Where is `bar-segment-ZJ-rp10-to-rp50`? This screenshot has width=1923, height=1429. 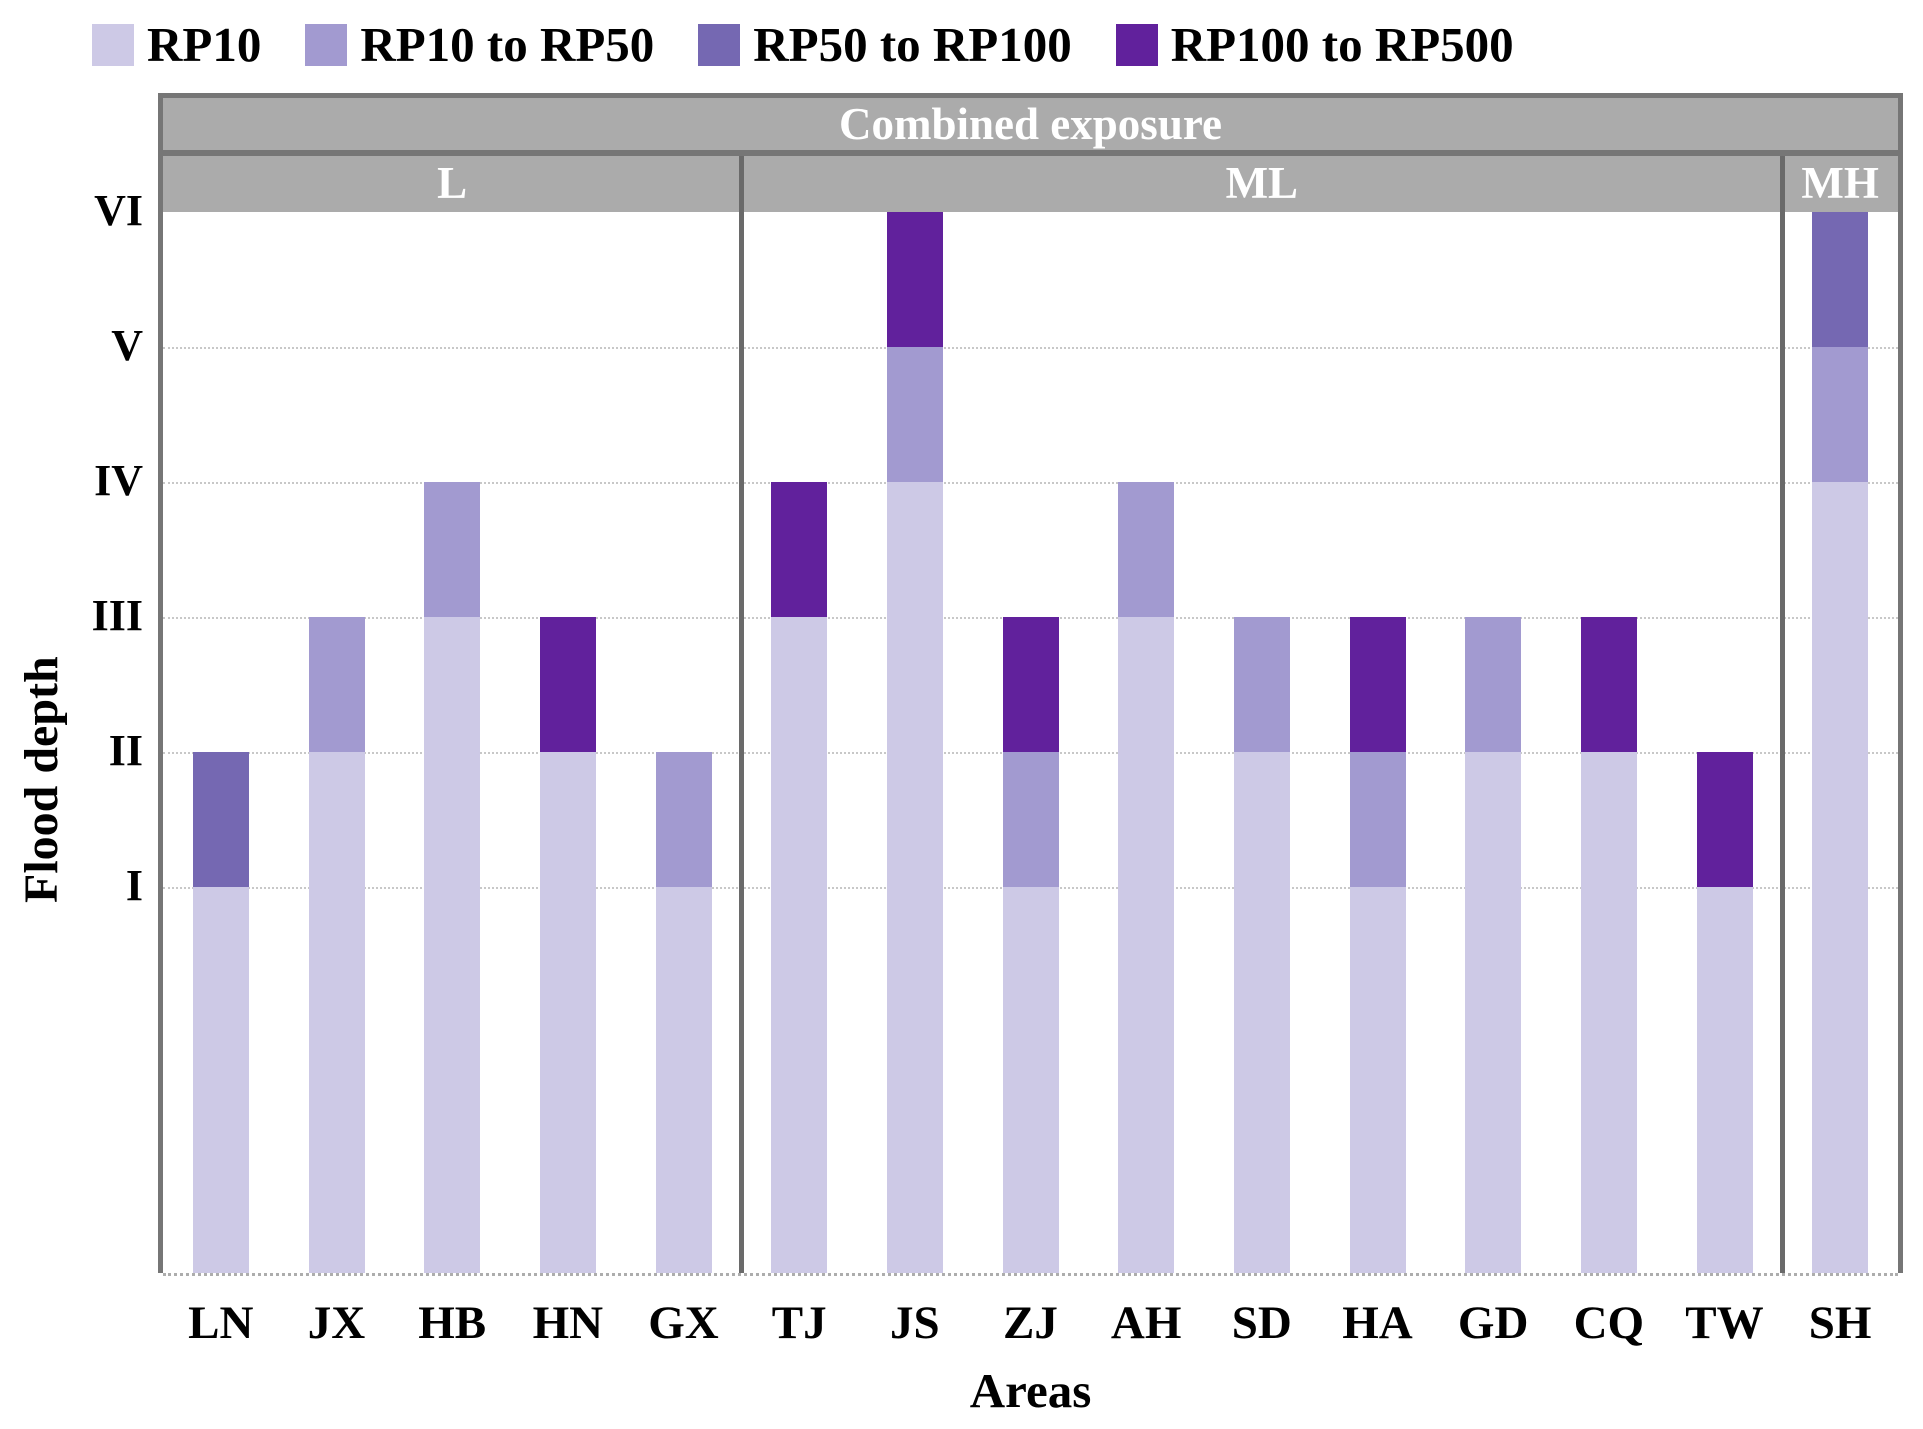
bar-segment-ZJ-rp10-to-rp50 is located at coordinates (1030, 819).